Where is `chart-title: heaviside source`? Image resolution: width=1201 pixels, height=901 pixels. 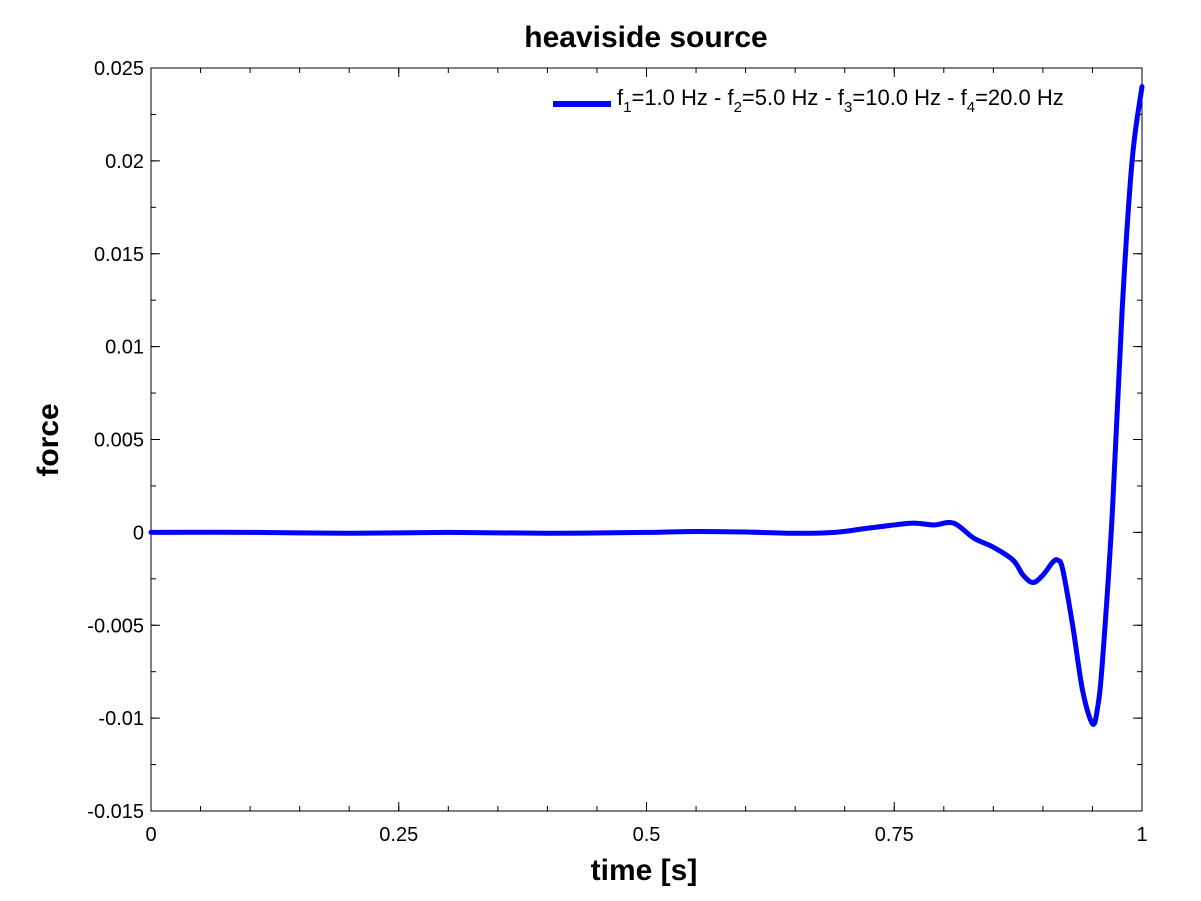 chart-title: heaviside source is located at coordinates (645, 37).